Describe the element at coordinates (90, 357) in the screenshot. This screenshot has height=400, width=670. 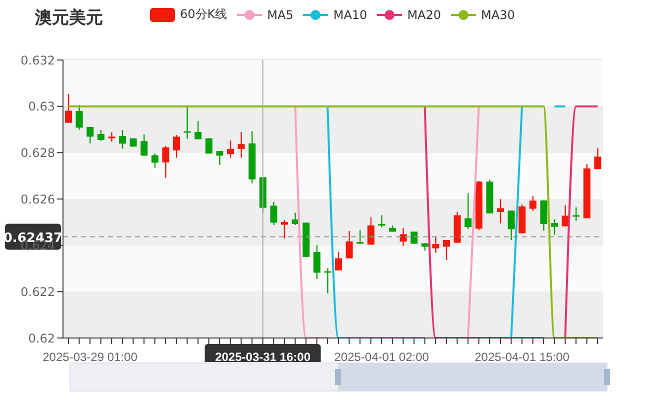
I see `x-tick-label: 2025-03-29 01:00` at that location.